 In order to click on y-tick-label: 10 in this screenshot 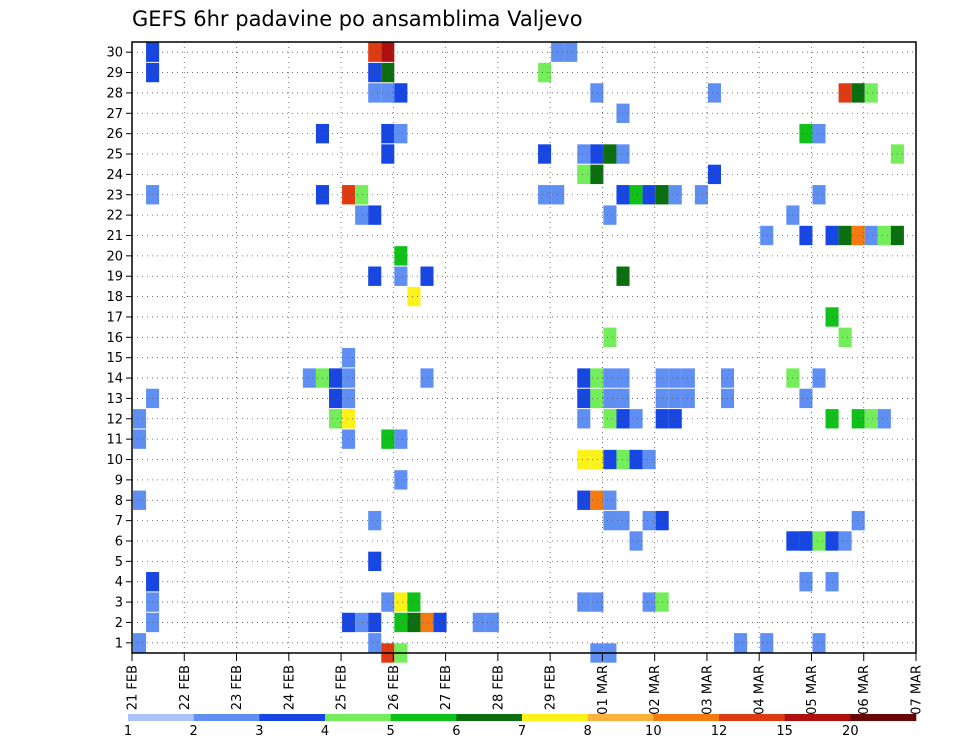, I will do `click(114, 460)`.